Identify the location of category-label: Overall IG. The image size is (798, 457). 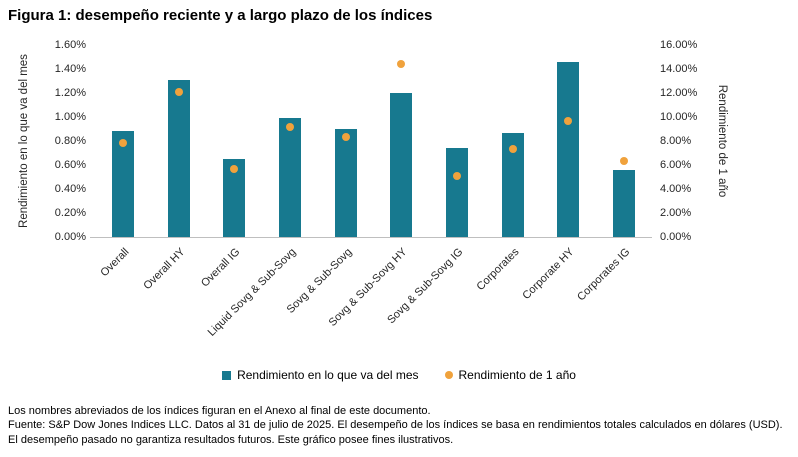
(221, 268).